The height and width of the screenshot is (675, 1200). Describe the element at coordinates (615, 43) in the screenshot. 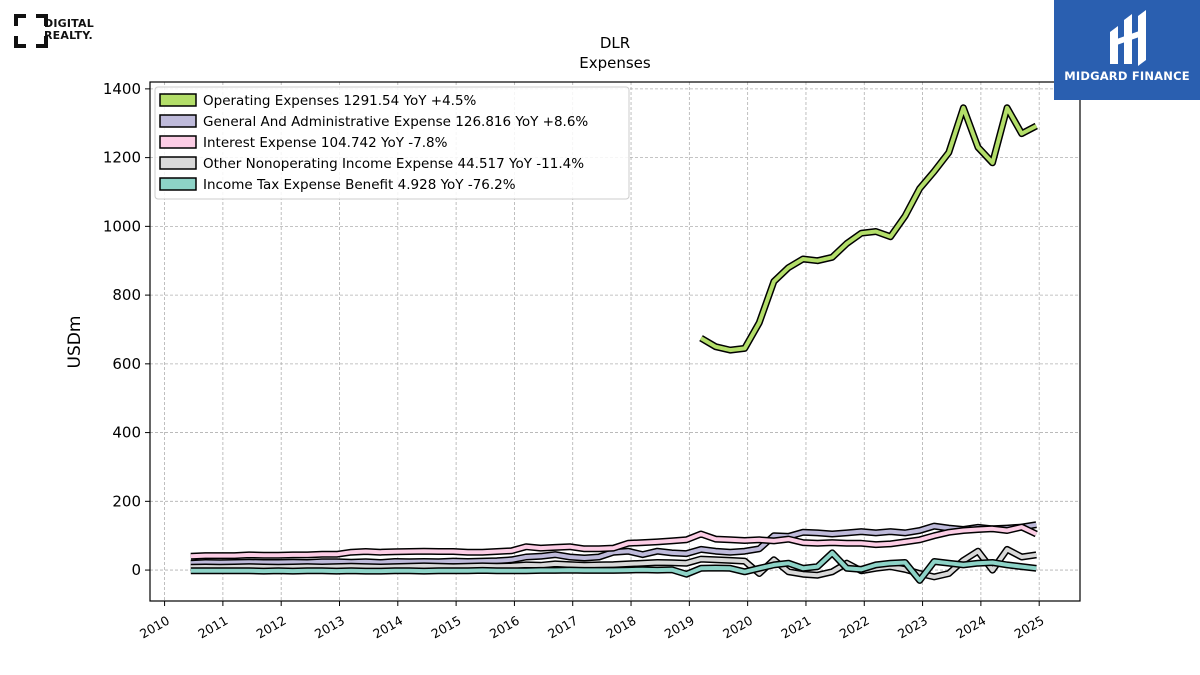

I see `chart-title: DLR` at that location.